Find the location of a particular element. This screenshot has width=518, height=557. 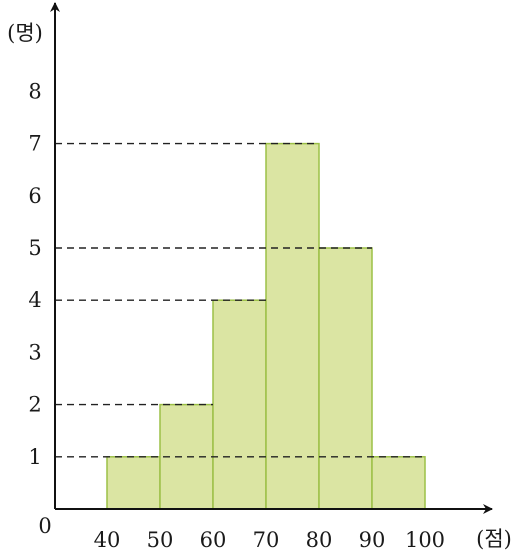

x-tick-label-40: 40 is located at coordinates (107, 540).